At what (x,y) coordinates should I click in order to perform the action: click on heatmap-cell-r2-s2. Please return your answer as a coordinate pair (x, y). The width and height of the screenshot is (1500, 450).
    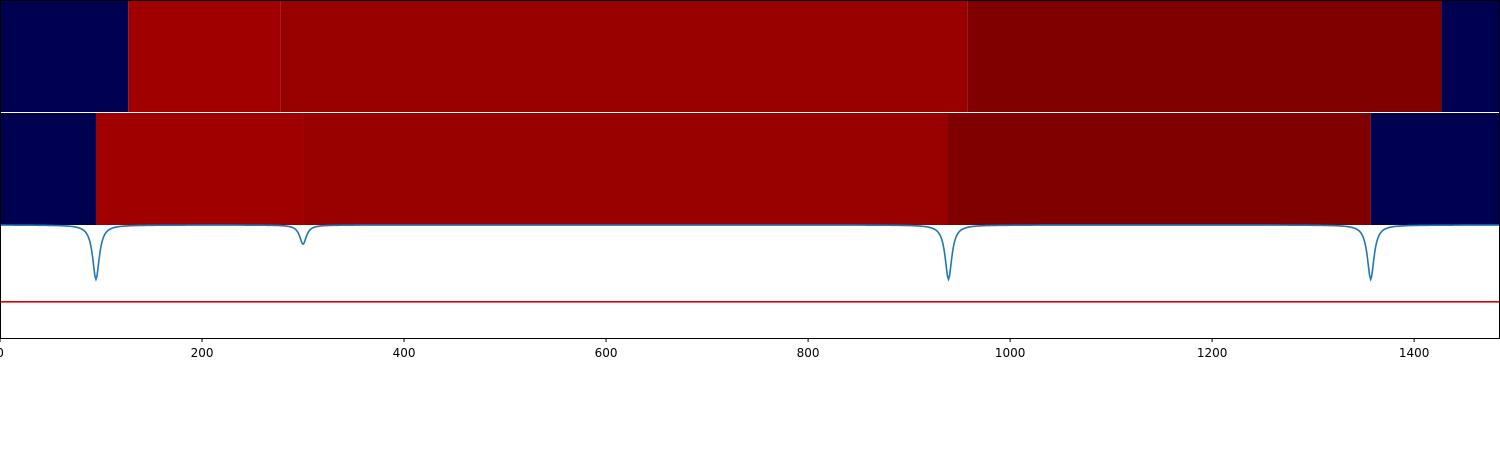
    Looking at the image, I should click on (199, 168).